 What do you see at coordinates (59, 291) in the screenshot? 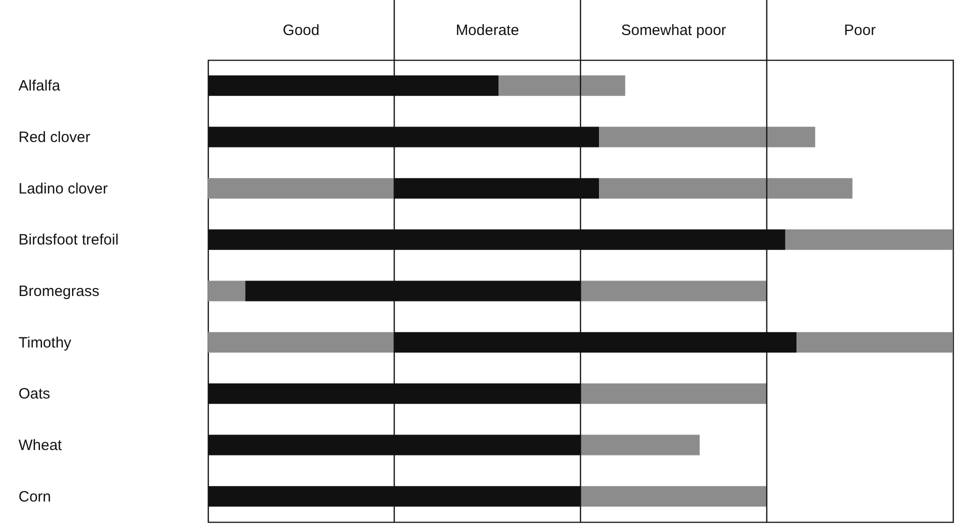
I see `y-tick-label: Bromegrass` at bounding box center [59, 291].